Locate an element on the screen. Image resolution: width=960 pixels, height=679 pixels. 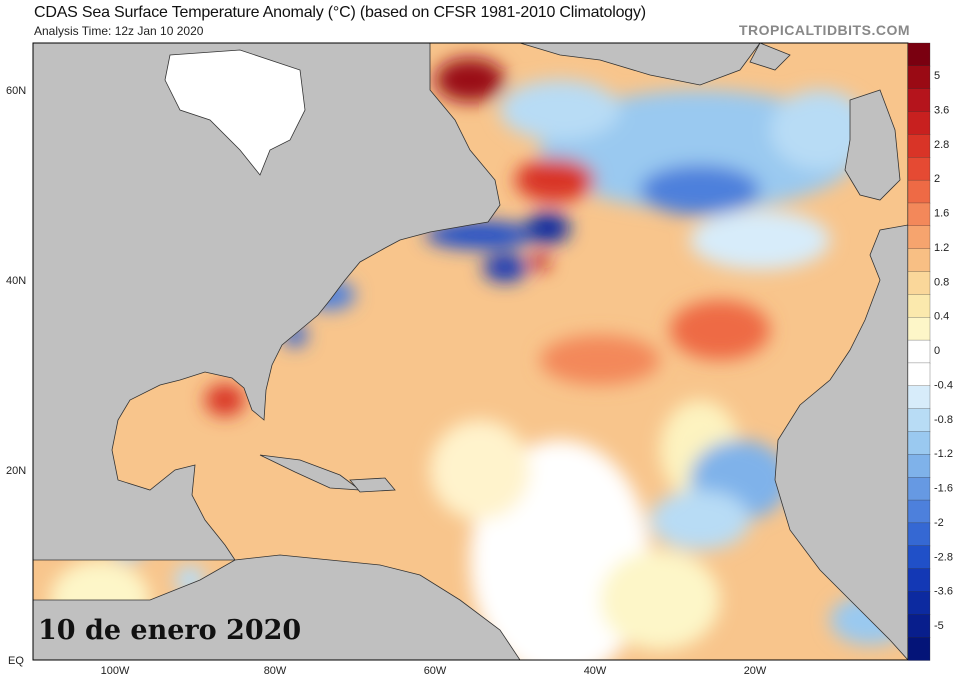
hispaniola is located at coordinates (372, 485).